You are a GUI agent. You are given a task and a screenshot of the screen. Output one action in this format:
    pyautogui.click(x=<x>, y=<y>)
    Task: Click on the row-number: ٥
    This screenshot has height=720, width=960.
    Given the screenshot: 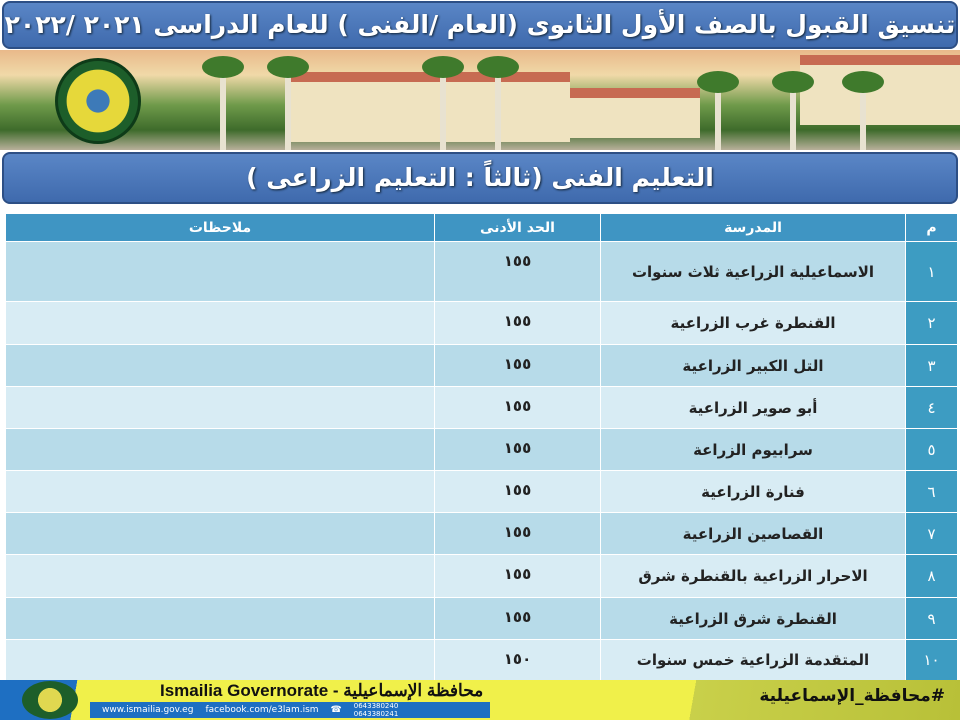 What is the action you would take?
    pyautogui.click(x=931, y=449)
    